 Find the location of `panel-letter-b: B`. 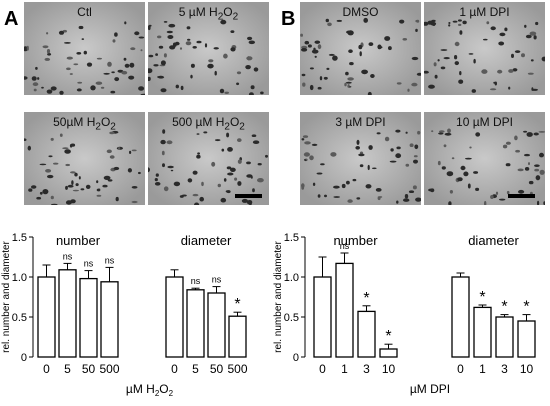

panel-letter-b: B is located at coordinates (288, 19).